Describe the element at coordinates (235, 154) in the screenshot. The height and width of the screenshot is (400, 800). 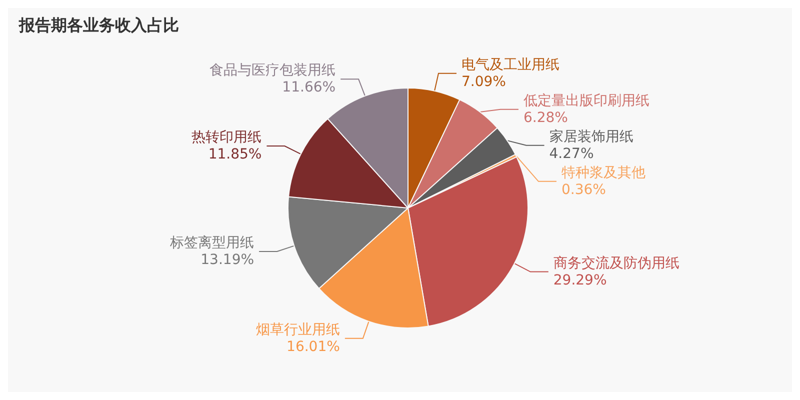
I see `data-label: 11.85%` at that location.